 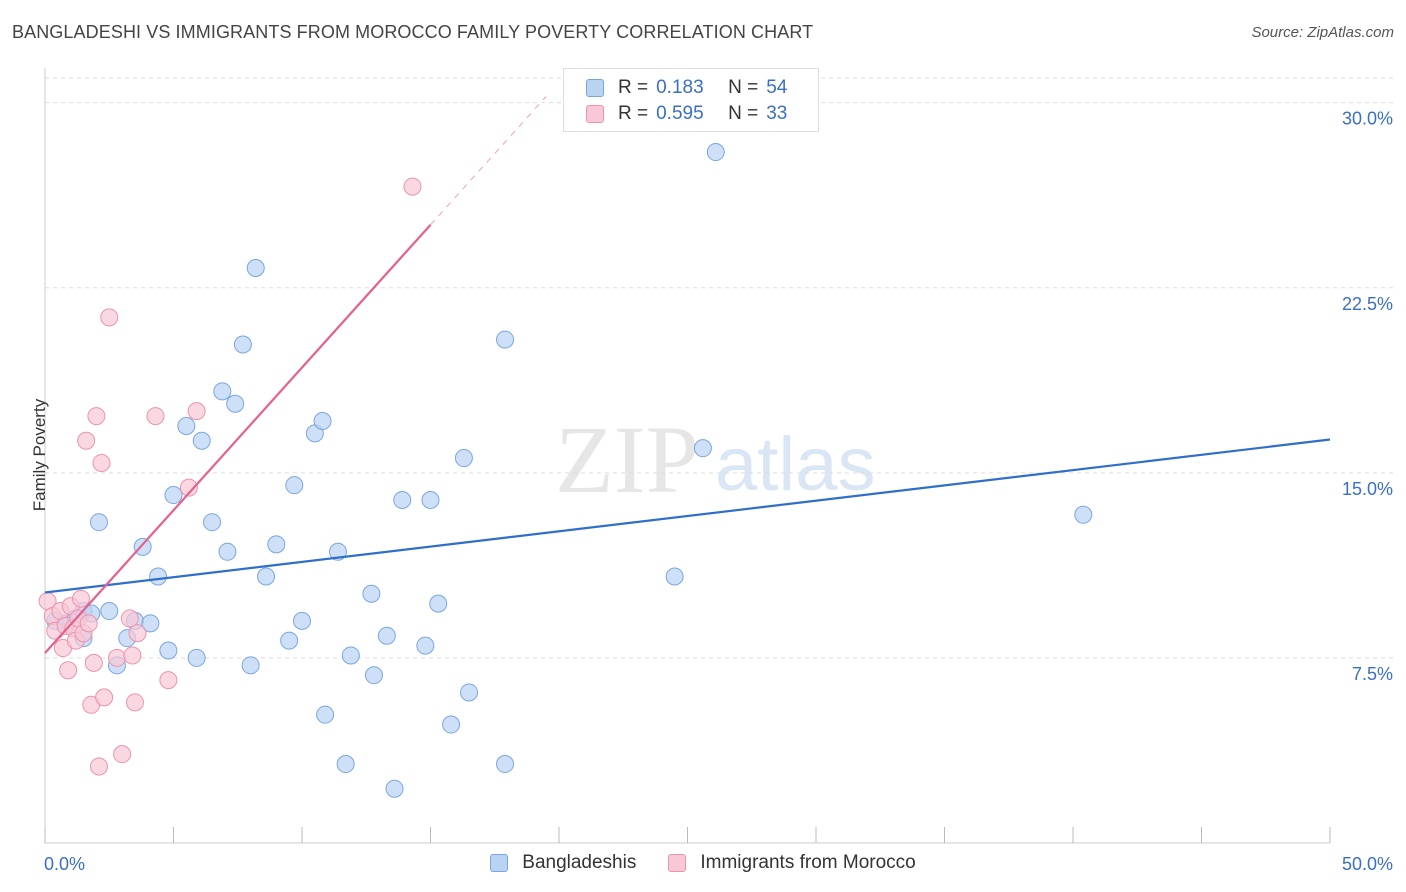 What do you see at coordinates (627, 459) in the screenshot?
I see `watermark-zip: ZIP` at bounding box center [627, 459].